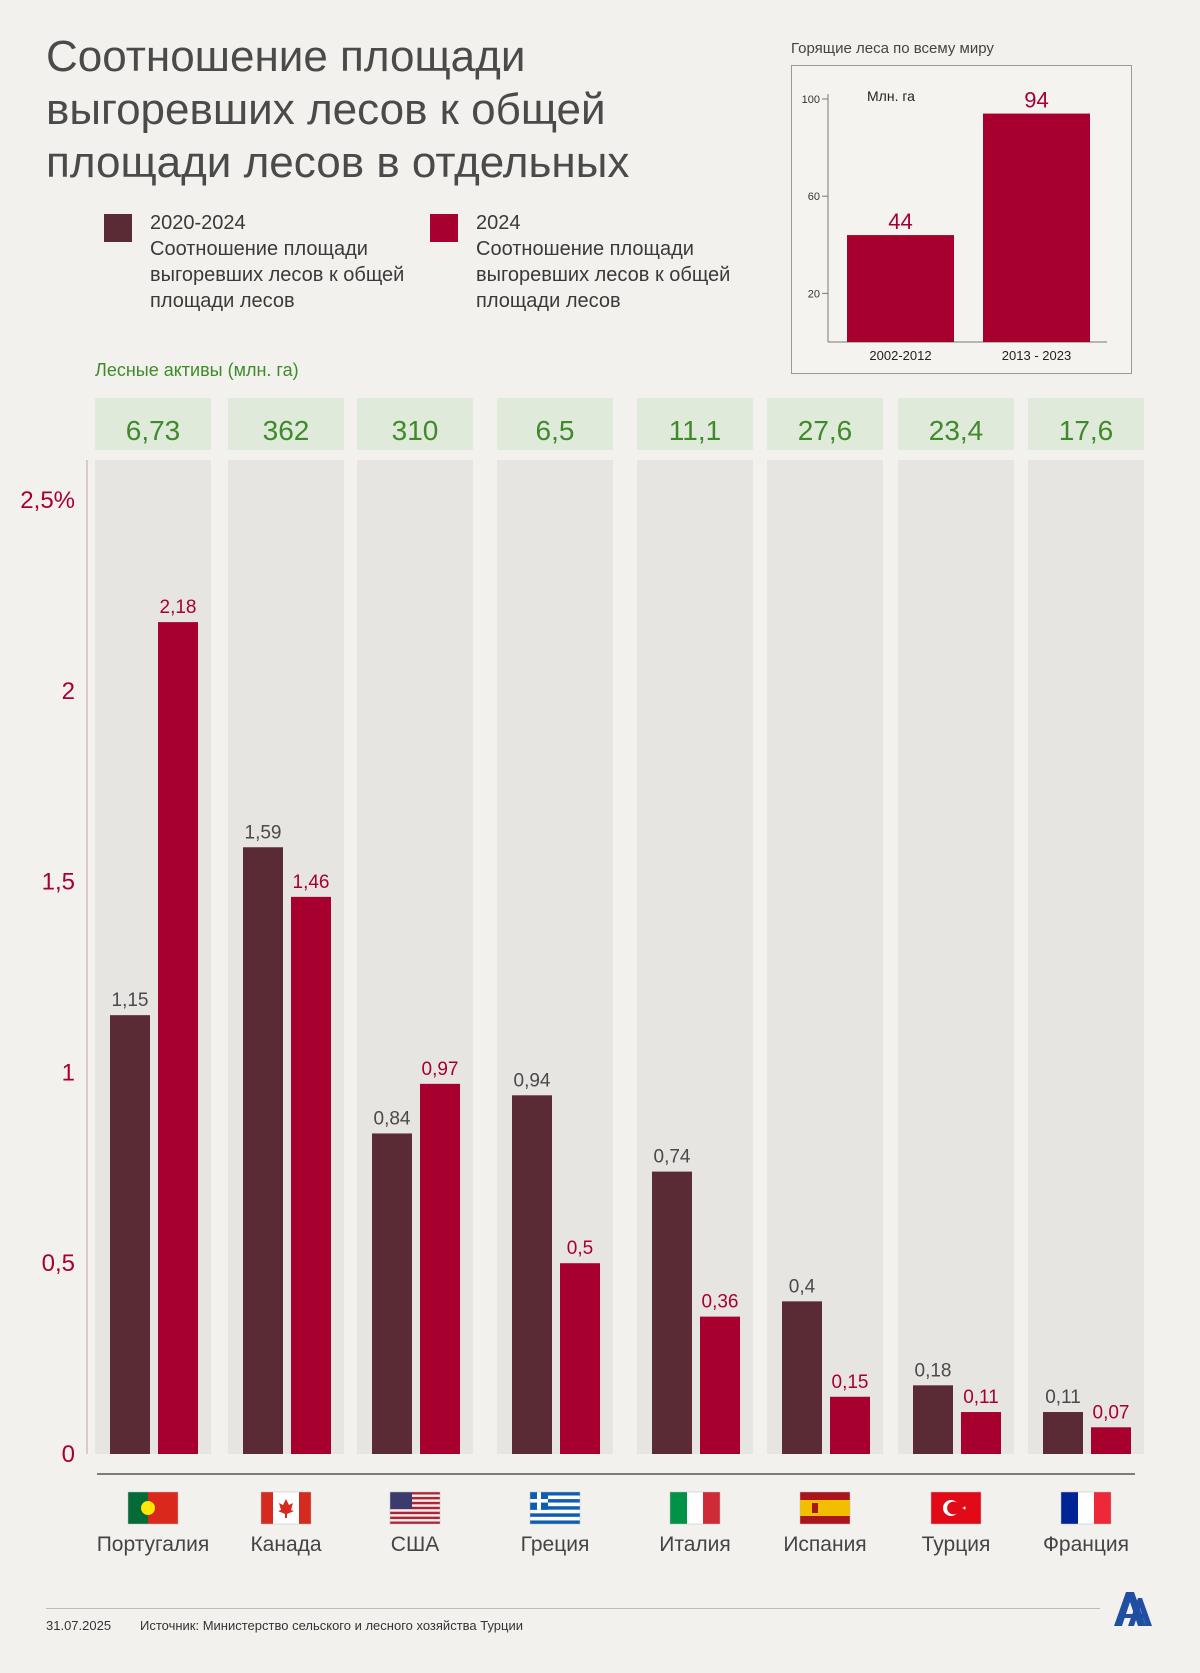 This screenshot has width=1200, height=1673. I want to click on inset-y-tick-label: 100, so click(811, 100).